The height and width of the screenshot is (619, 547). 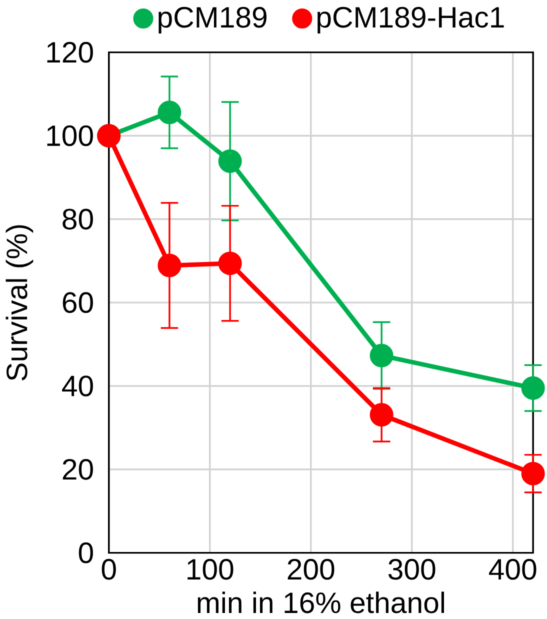 What do you see at coordinates (412, 569) in the screenshot?
I see `x-tick-label: 300` at bounding box center [412, 569].